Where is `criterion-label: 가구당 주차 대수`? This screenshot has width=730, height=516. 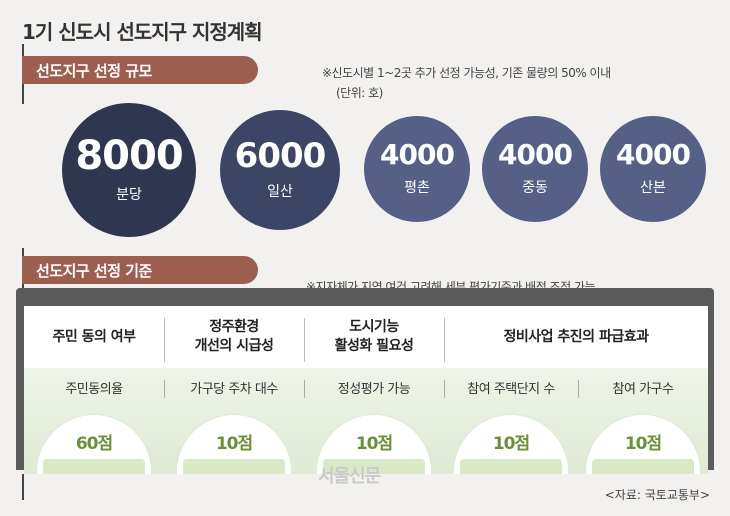 criterion-label: 가구당 주차 대수 is located at coordinates (234, 389).